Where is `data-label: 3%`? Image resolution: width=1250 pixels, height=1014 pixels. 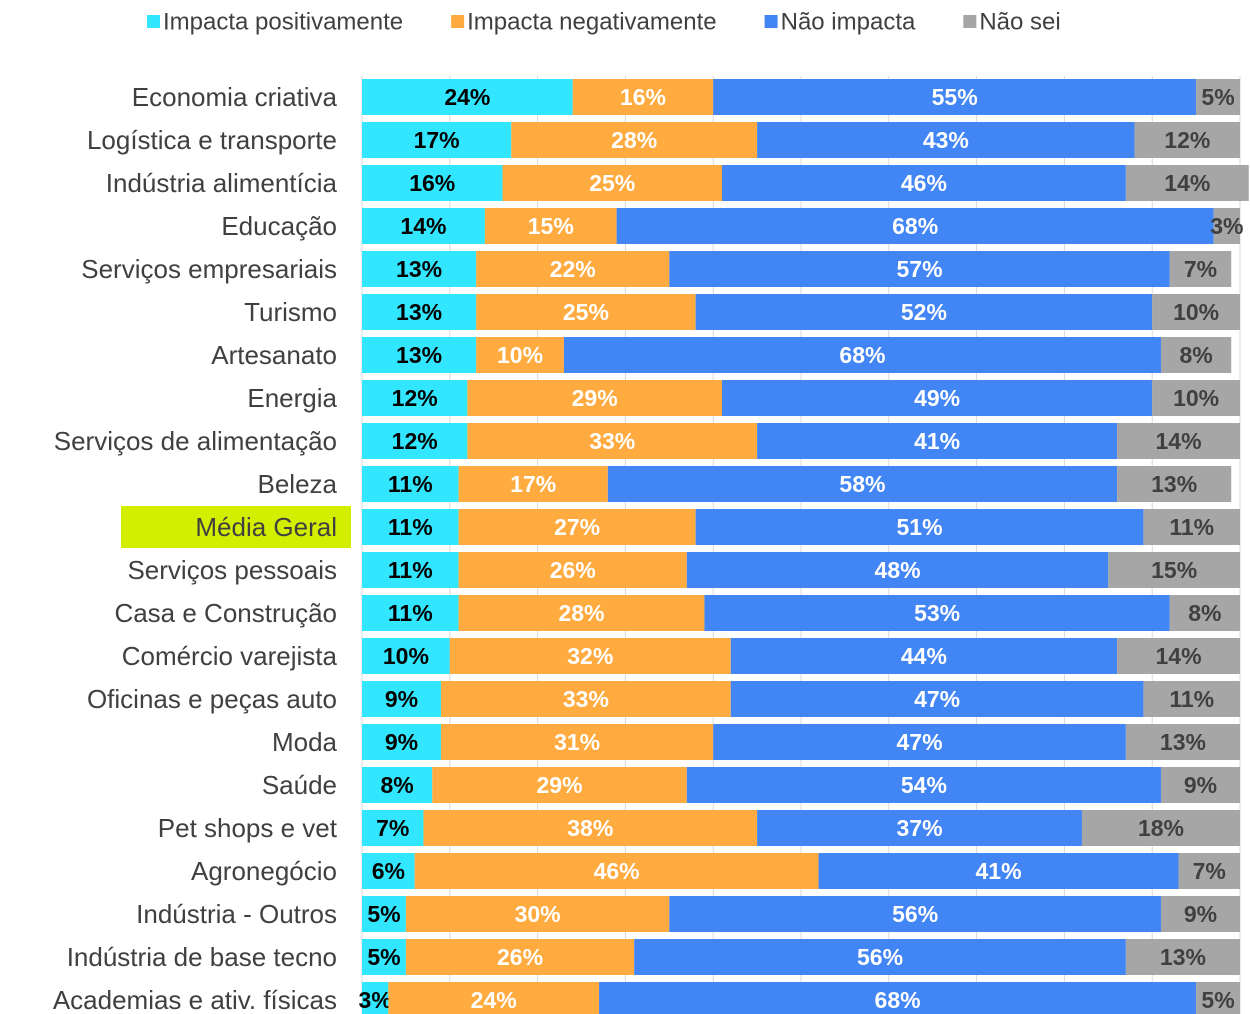 data-label: 3% is located at coordinates (1226, 226).